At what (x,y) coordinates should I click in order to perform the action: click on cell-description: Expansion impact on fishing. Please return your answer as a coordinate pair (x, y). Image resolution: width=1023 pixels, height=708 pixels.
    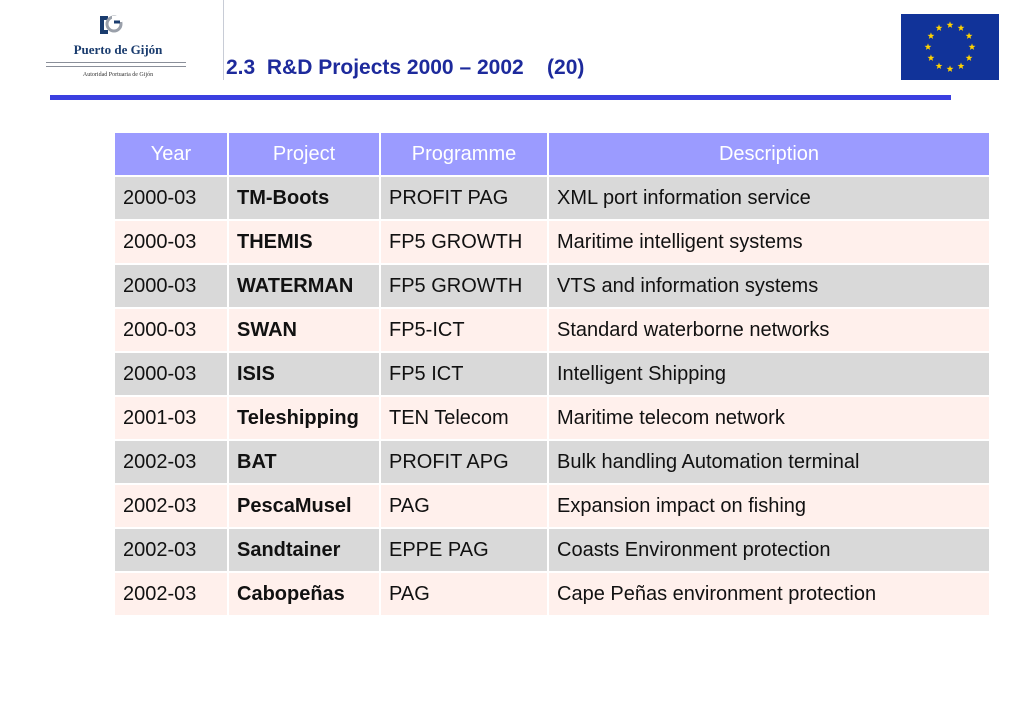
    Looking at the image, I should click on (769, 506).